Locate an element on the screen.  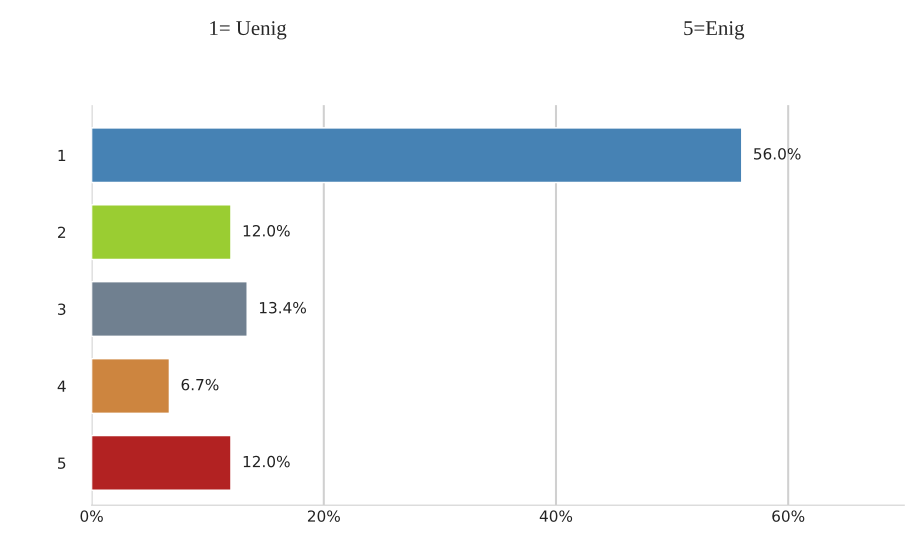
text: 5=Enig is located at coordinates (714, 30).